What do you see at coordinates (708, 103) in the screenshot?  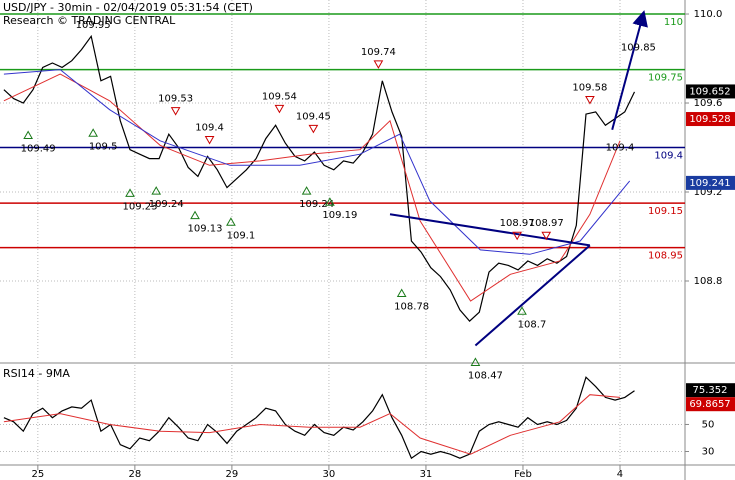 I see `y-tick-label: 109.6` at bounding box center [708, 103].